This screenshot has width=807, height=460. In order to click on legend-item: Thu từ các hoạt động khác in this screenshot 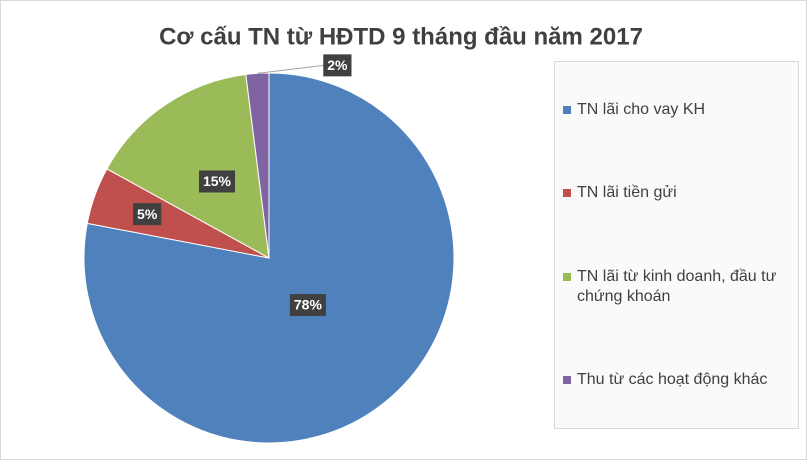, I will do `click(676, 380)`.